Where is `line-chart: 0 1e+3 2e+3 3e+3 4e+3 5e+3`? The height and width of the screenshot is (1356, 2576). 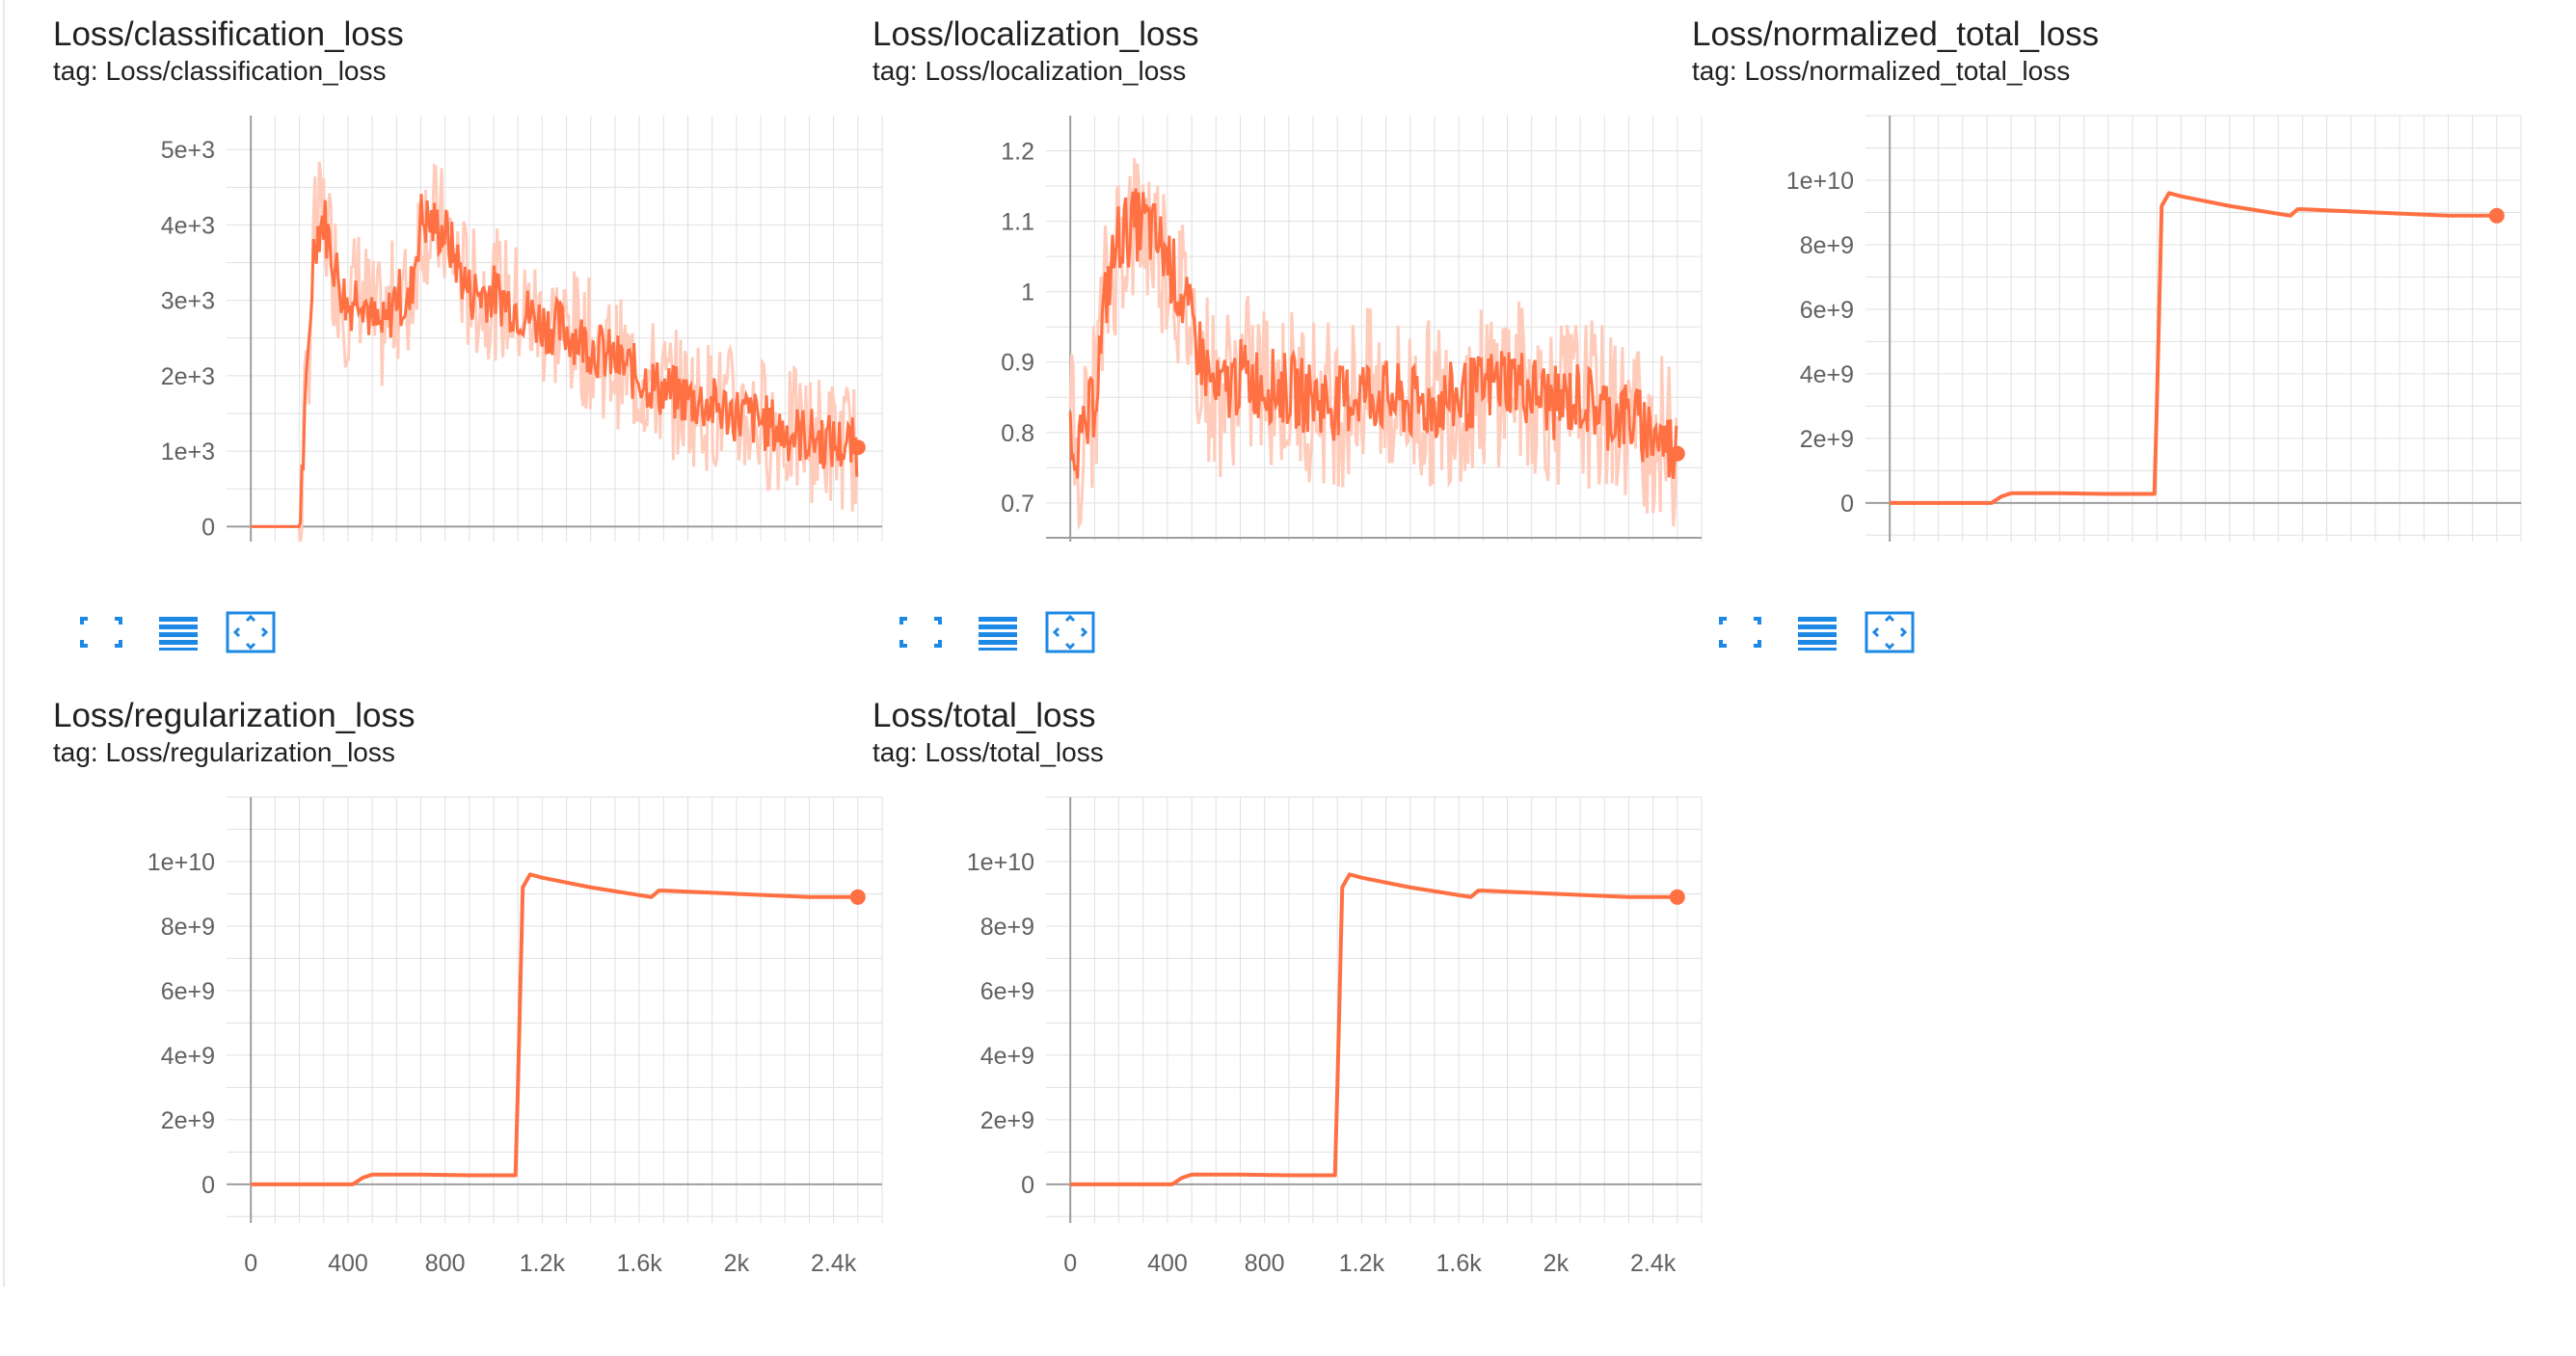 line-chart: 0 1e+3 2e+3 3e+3 4e+3 5e+3 is located at coordinates (468, 289).